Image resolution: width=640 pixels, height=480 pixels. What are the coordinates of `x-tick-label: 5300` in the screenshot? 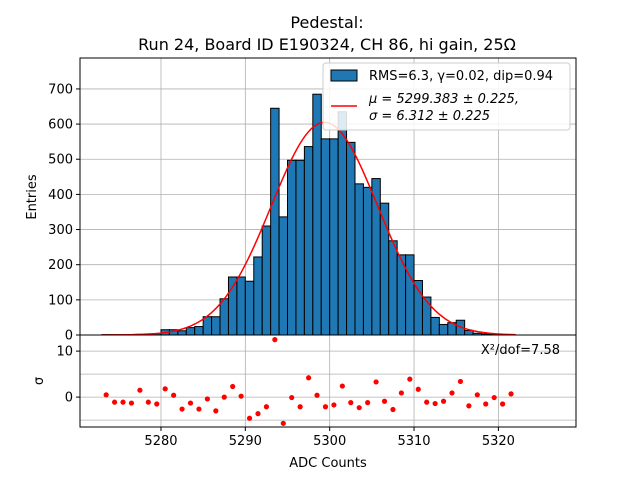 It's located at (329, 441).